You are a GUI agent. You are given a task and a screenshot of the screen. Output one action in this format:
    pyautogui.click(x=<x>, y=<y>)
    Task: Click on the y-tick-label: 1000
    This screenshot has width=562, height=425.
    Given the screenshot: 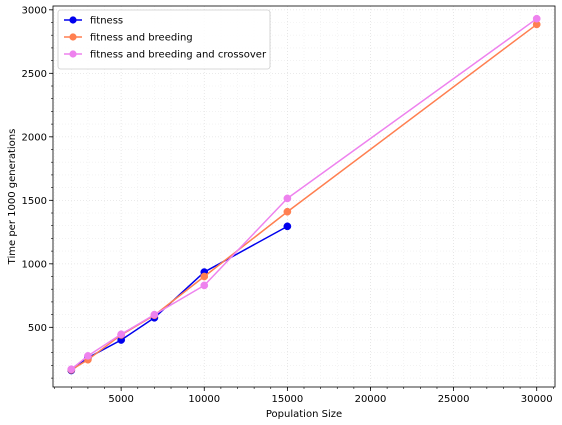 What is the action you would take?
    pyautogui.click(x=34, y=264)
    